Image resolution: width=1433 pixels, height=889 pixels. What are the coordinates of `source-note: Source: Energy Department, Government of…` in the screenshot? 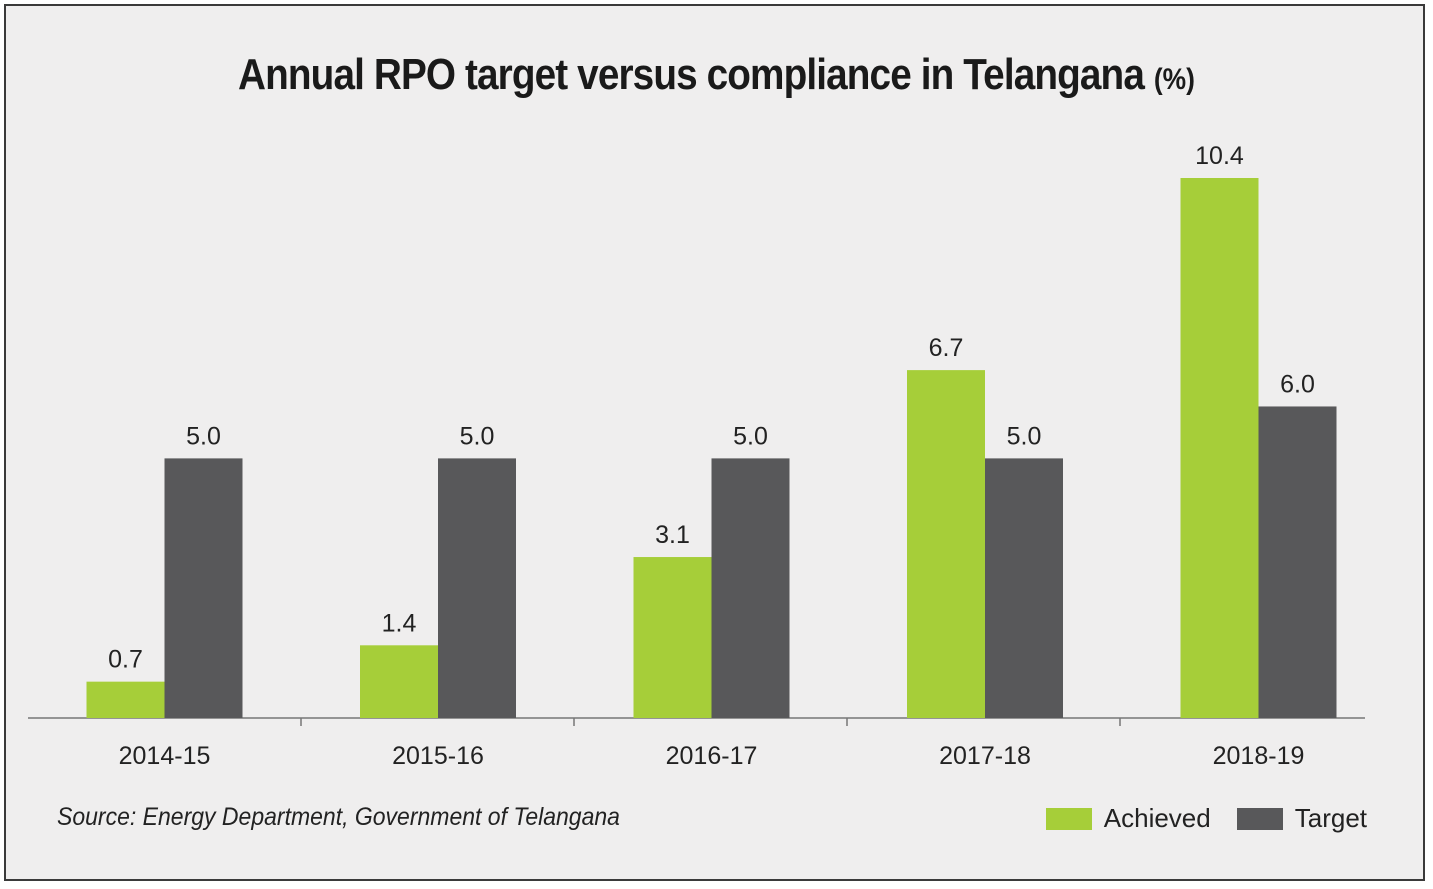 It's located at (338, 817).